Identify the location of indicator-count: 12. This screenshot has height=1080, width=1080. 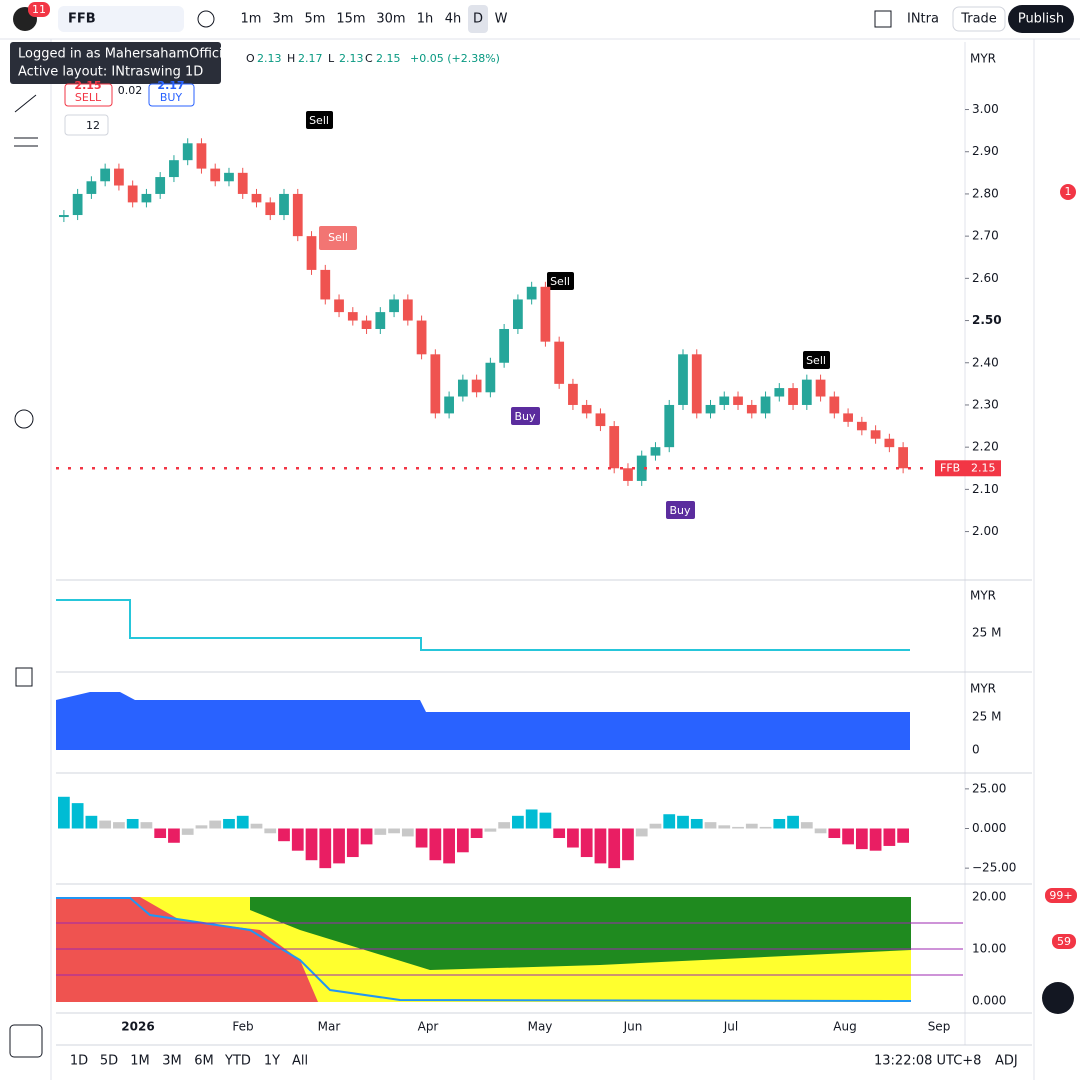
(93, 125).